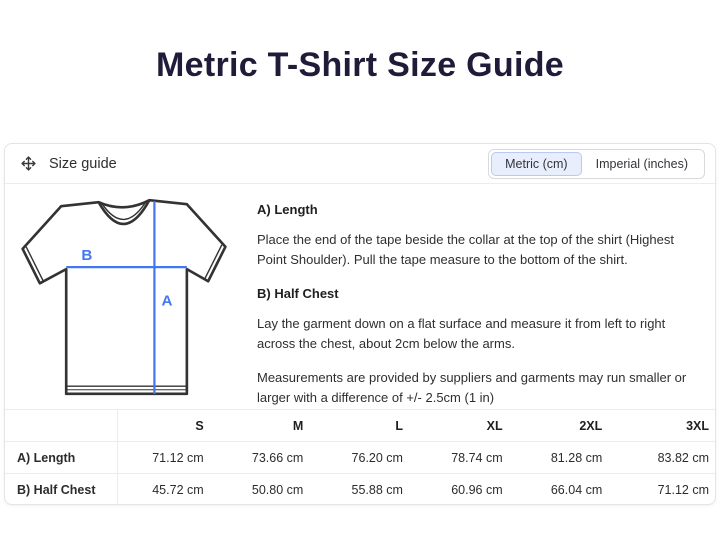 Image resolution: width=720 pixels, height=540 pixels. What do you see at coordinates (565, 457) in the screenshot?
I see `measurement-cell: 81.28 cm` at bounding box center [565, 457].